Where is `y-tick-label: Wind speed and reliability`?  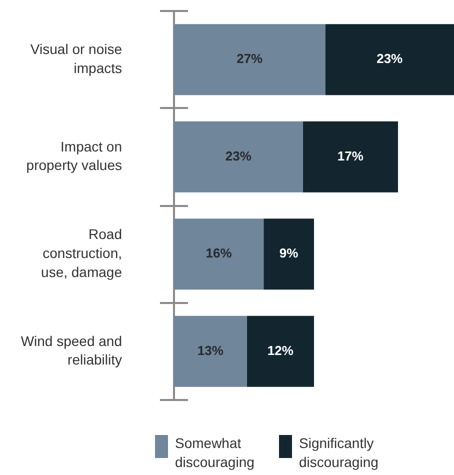 y-tick-label: Wind speed and reliability is located at coordinates (71, 350).